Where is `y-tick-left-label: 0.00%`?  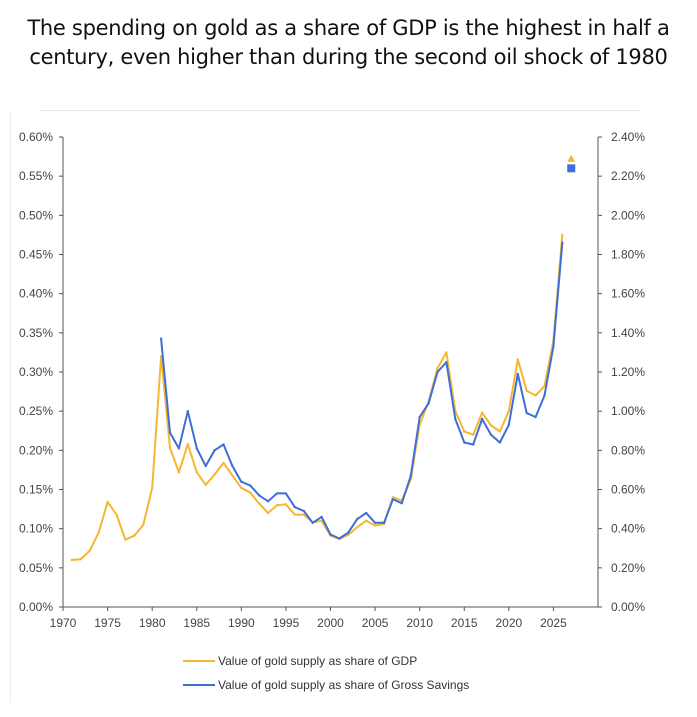 y-tick-left-label: 0.00% is located at coordinates (36, 607).